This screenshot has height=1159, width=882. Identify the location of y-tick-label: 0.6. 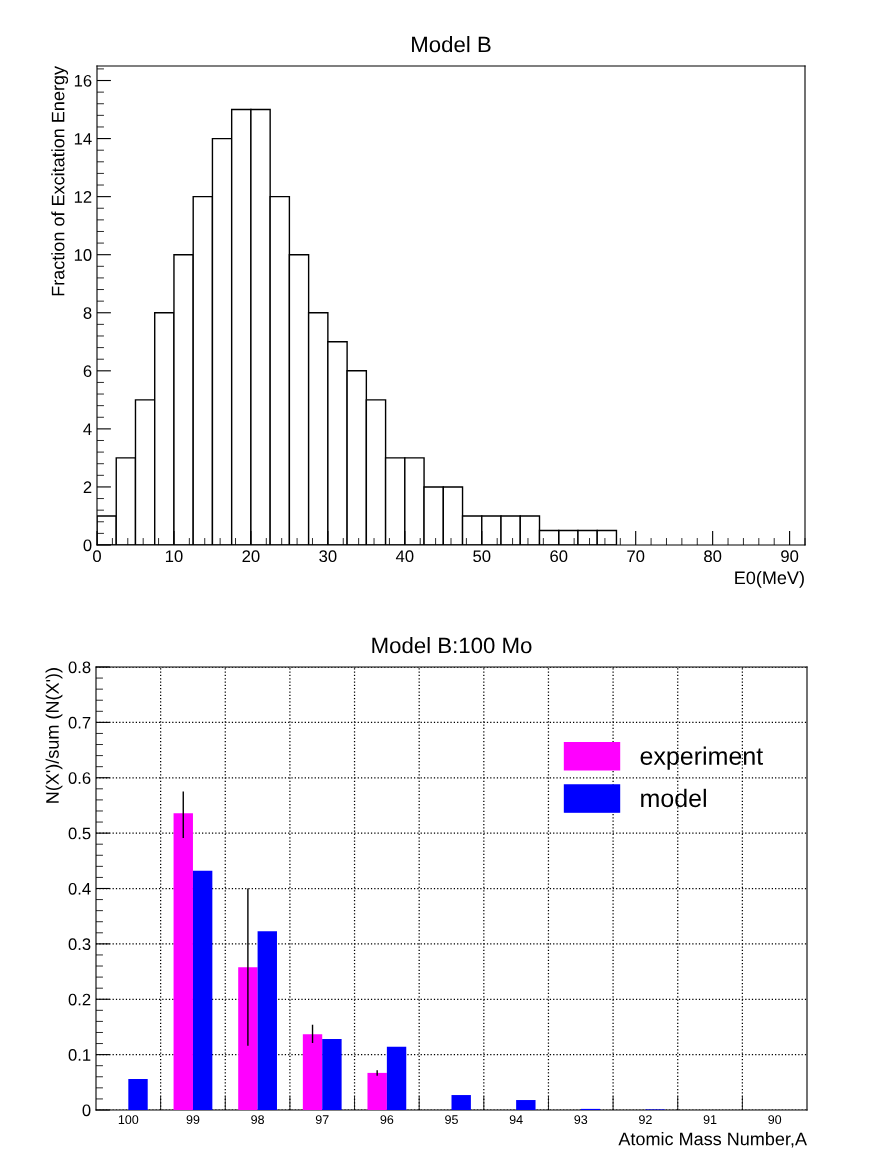
(79, 778).